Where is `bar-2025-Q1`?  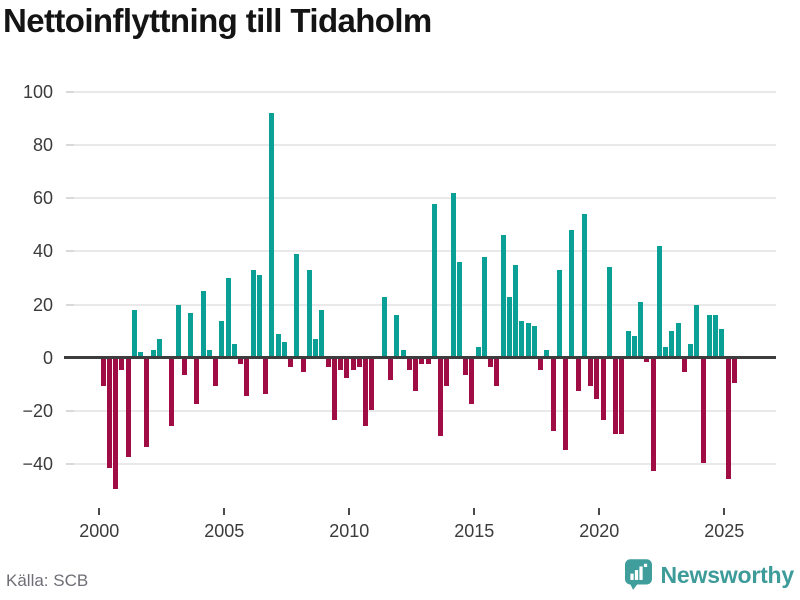 bar-2025-Q1 is located at coordinates (728, 419).